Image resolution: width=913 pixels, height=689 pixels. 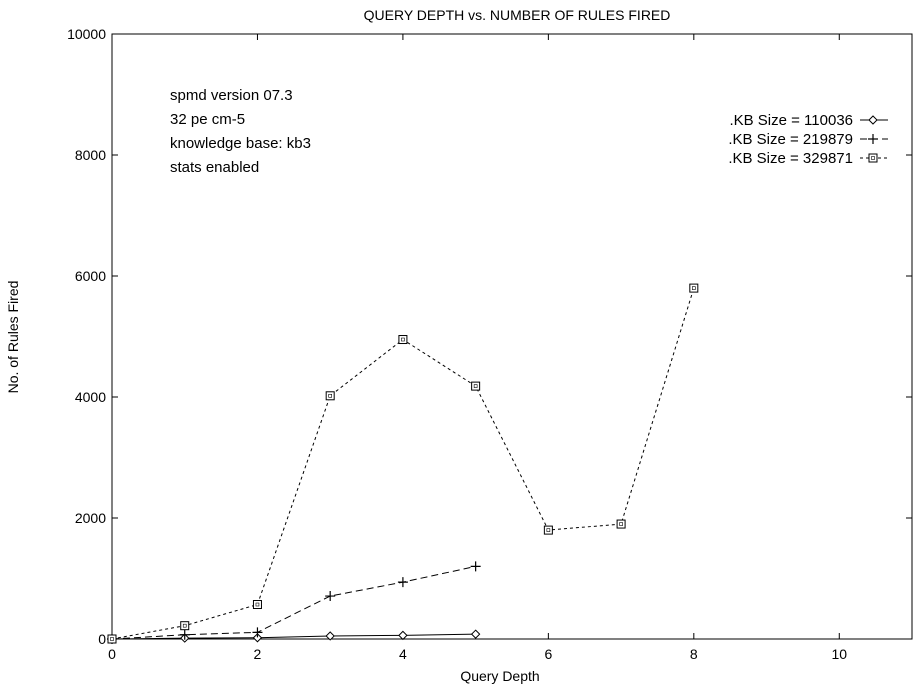 I want to click on legend-item: .KB Size = 110036, so click(x=808, y=120).